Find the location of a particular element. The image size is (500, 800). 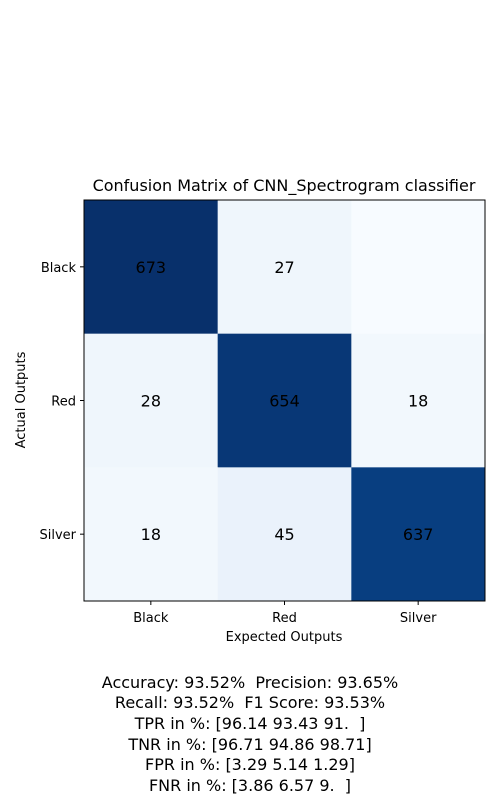

metric-fpr: FPR in %: [3.29 5.14 1.29] is located at coordinates (250, 764).